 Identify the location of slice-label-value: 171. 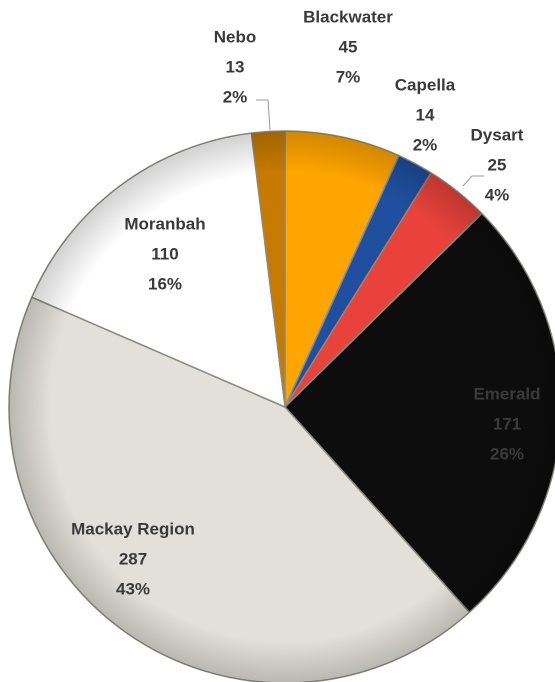
(507, 423).